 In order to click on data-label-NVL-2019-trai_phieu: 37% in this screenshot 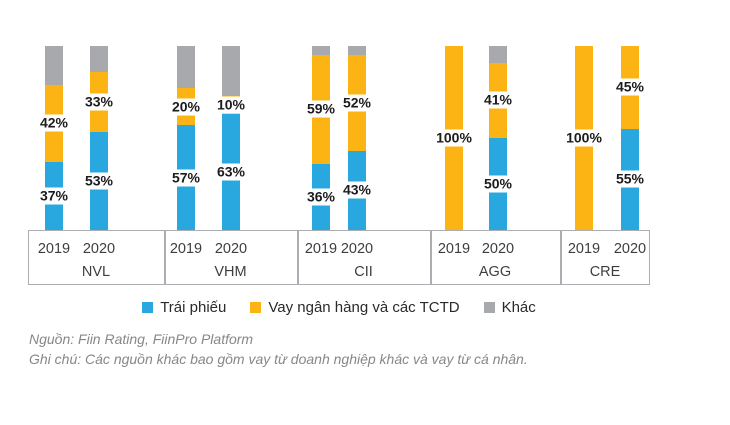, I will do `click(54, 196)`.